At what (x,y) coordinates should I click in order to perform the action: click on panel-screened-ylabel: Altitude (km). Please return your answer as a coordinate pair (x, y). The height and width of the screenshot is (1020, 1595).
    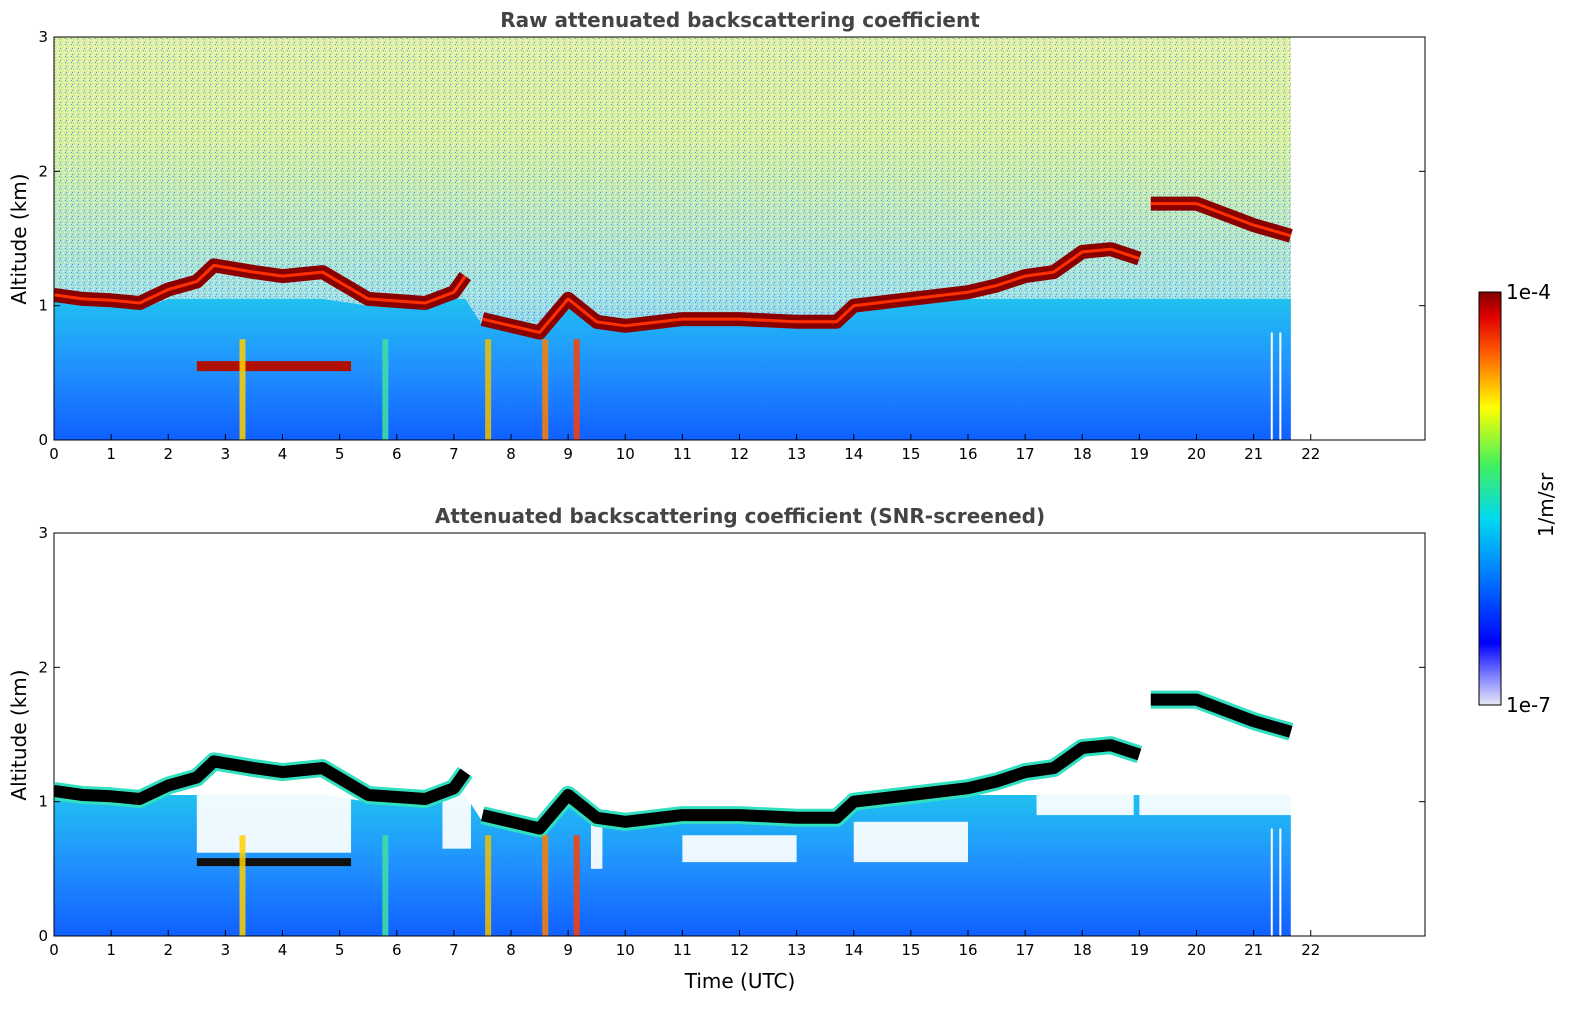
    Looking at the image, I should click on (19, 734).